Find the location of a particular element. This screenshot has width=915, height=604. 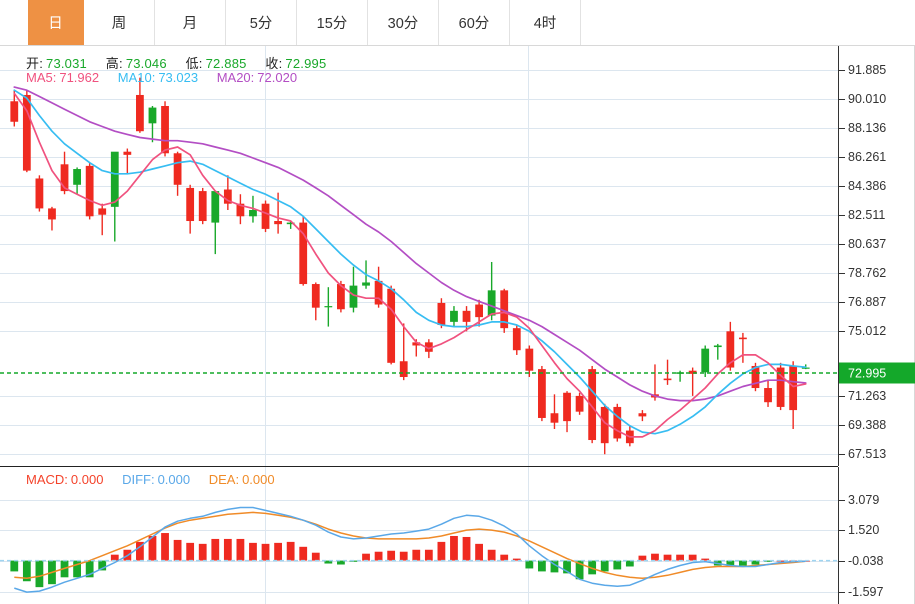

price-axis-divider is located at coordinates (838, 256).